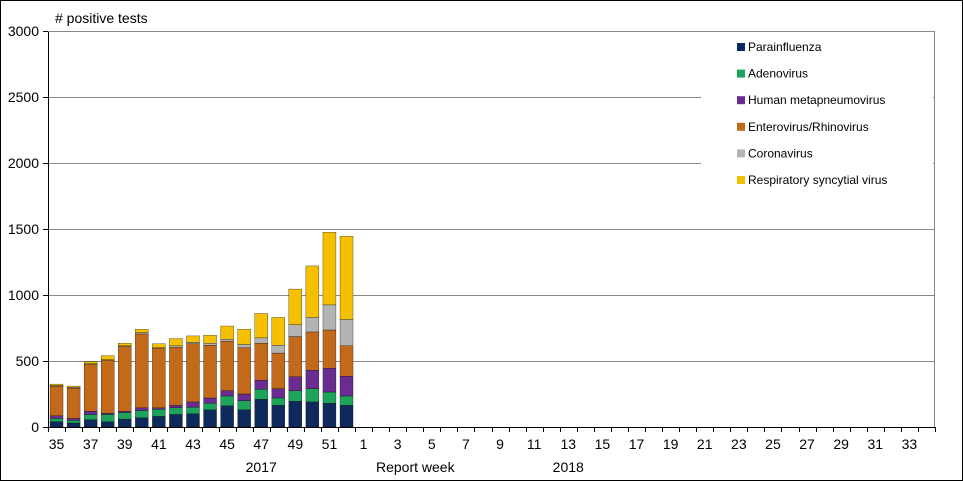  What do you see at coordinates (193, 444) in the screenshot?
I see `x-tick-label-43: 43` at bounding box center [193, 444].